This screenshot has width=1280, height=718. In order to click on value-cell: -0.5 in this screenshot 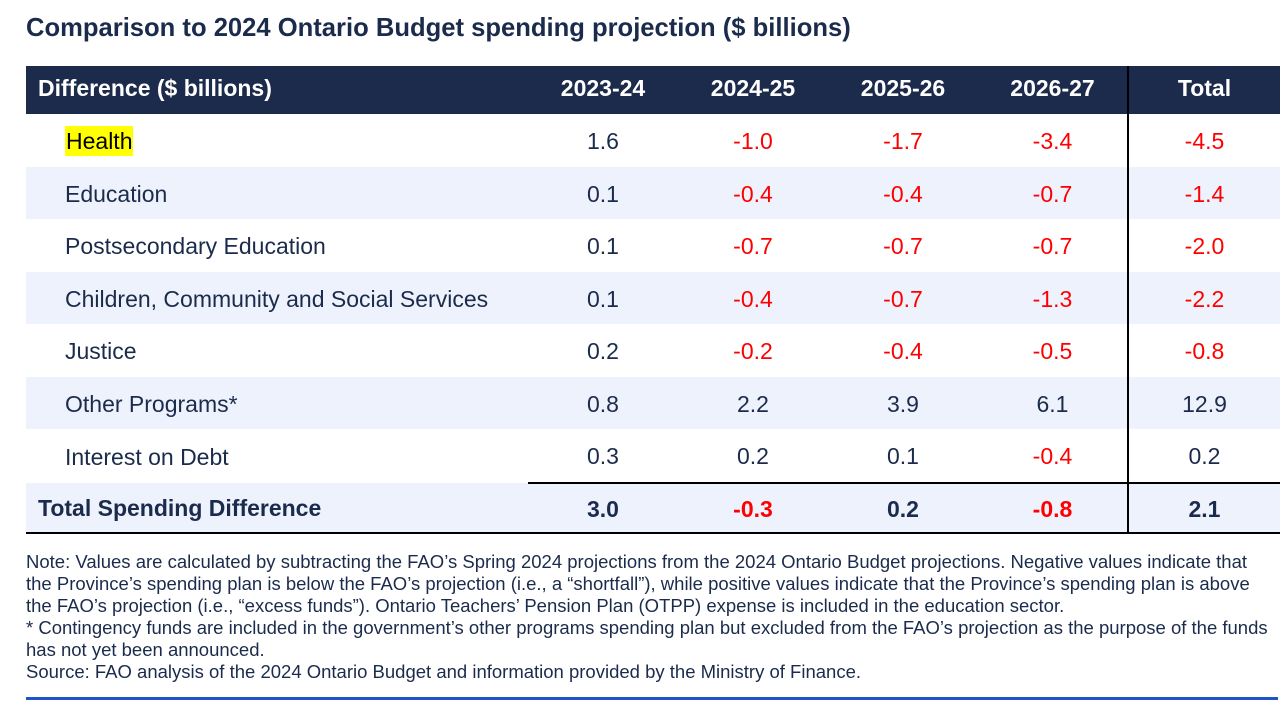, I will do `click(1052, 351)`.